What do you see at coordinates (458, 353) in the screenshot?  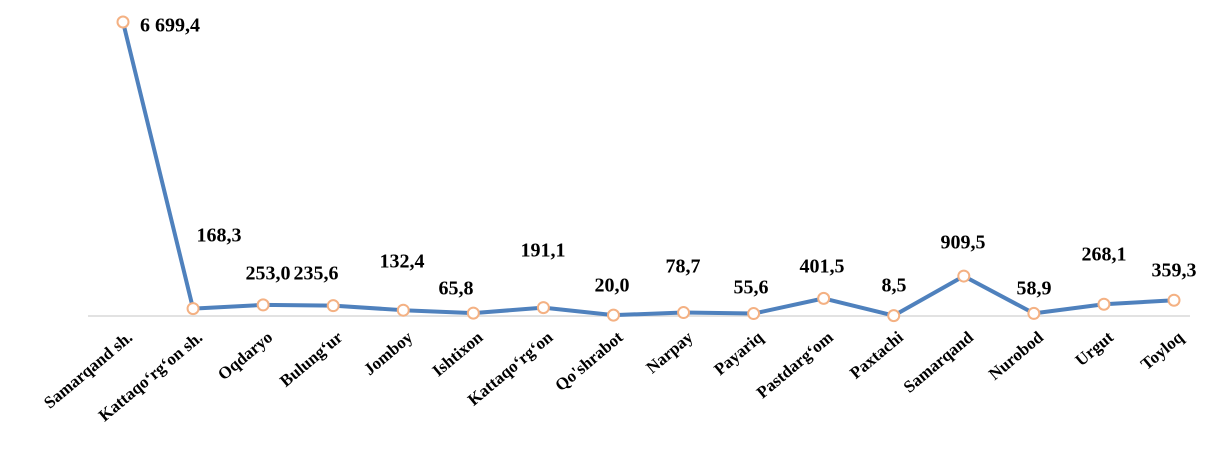 I see `x-tick-label: Ishtixon` at bounding box center [458, 353].